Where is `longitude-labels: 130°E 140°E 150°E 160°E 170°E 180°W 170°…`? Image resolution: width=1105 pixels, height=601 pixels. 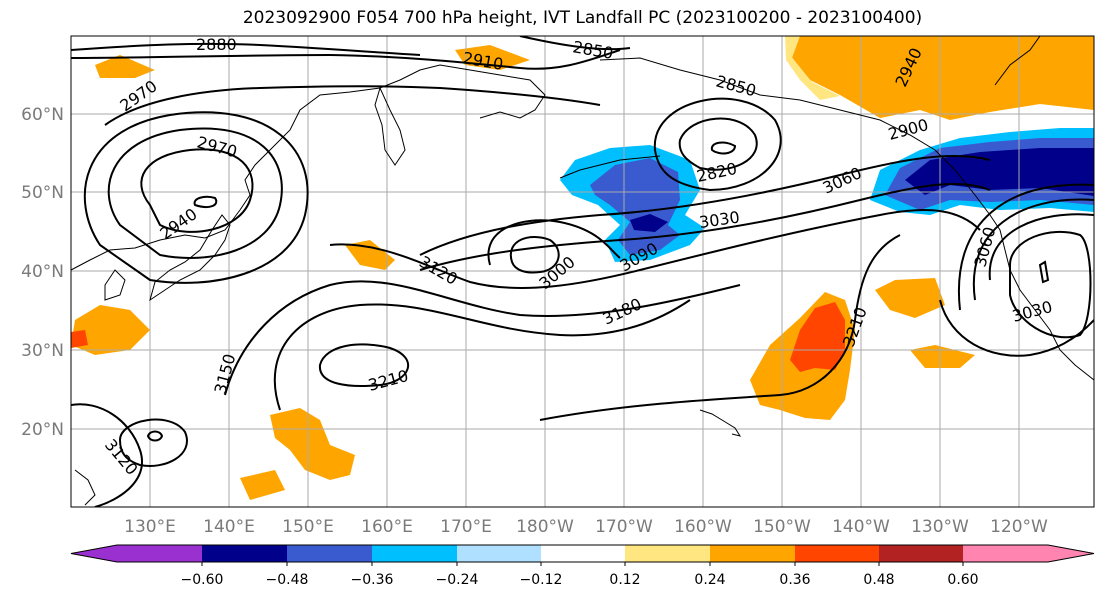 longitude-labels: 130°E 140°E 150°E 160°E 170°E 180°W 170°… is located at coordinates (586, 527).